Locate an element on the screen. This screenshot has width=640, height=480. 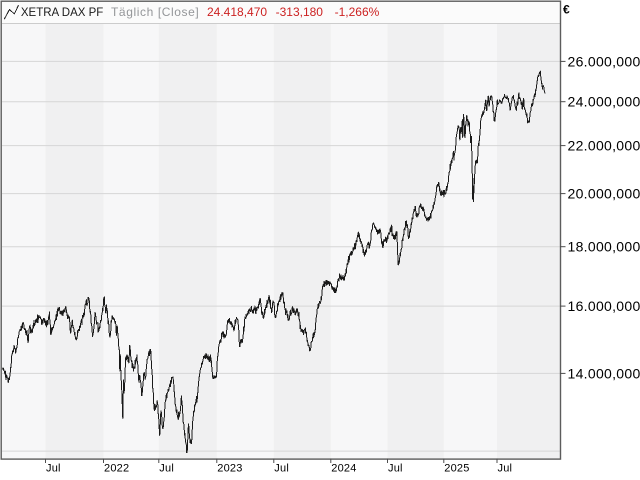
svg-text: 26.000,000 is located at coordinates (604, 61).